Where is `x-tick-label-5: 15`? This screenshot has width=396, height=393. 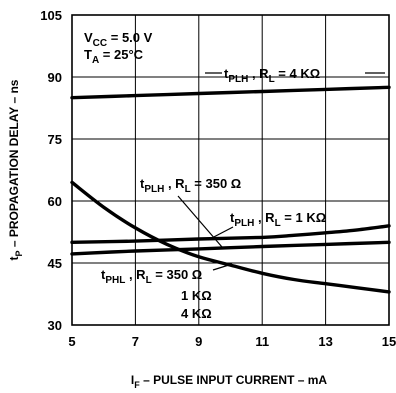 x-tick-label-5: 15 is located at coordinates (389, 341).